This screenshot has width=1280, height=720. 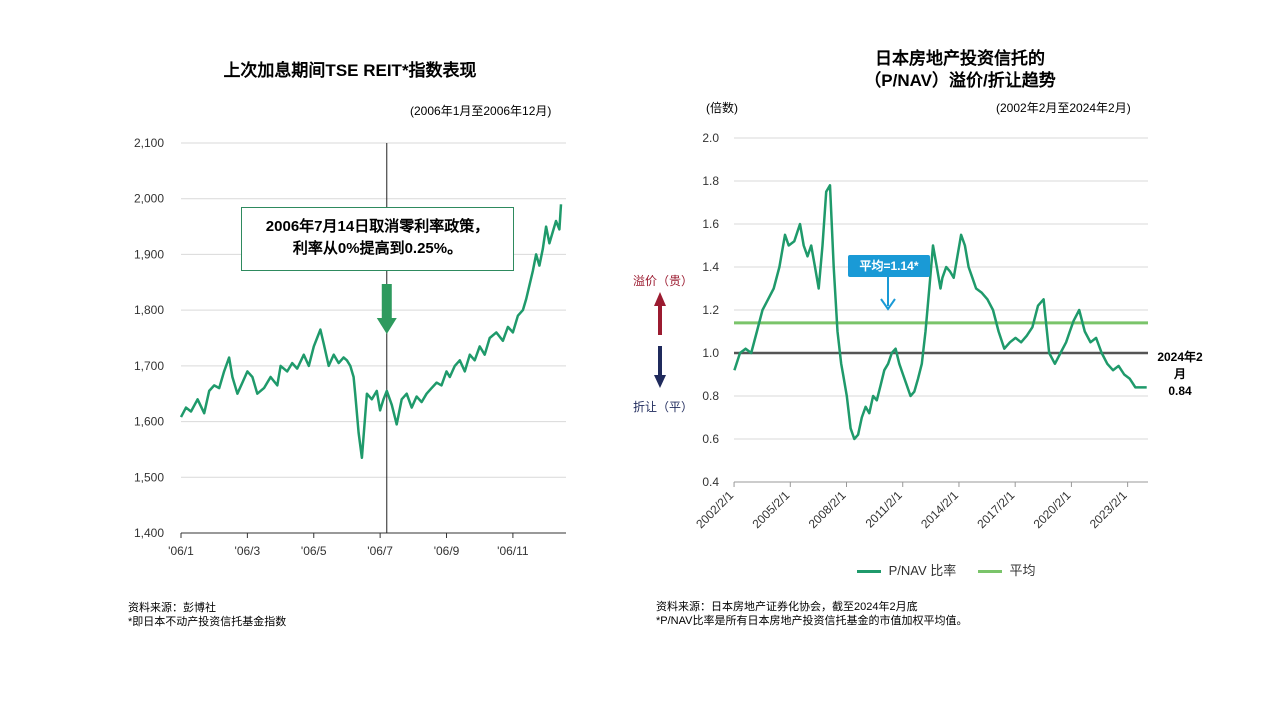 What do you see at coordinates (149, 422) in the screenshot?
I see `left-y-tick-label: 1,600` at bounding box center [149, 422].